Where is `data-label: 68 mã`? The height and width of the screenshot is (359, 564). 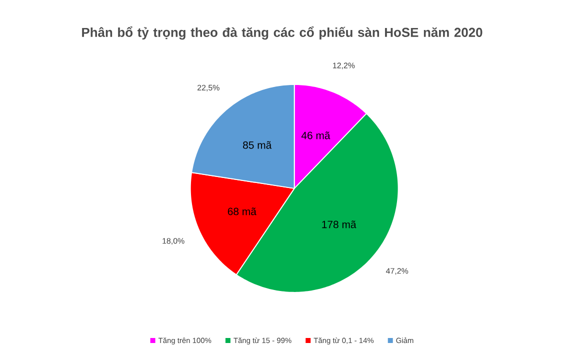 data-label: 68 mã is located at coordinates (242, 212).